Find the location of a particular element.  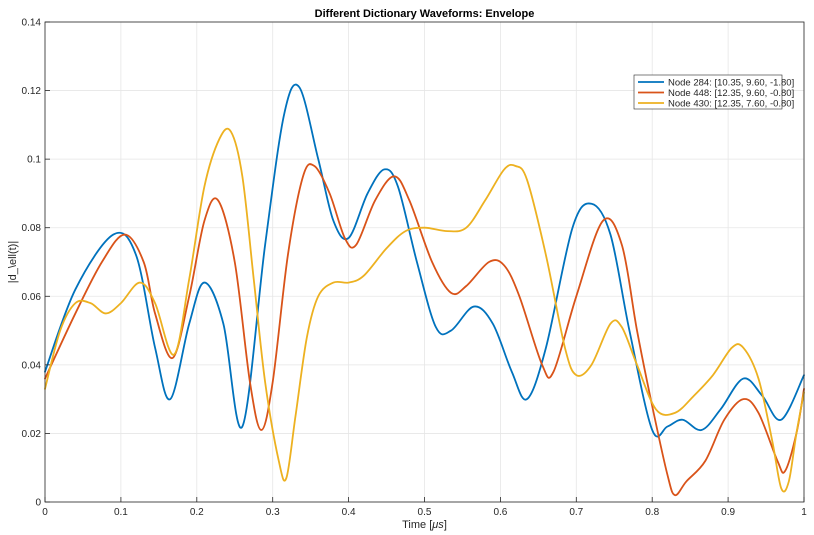

x-tick-label: 0.4 is located at coordinates (349, 512).